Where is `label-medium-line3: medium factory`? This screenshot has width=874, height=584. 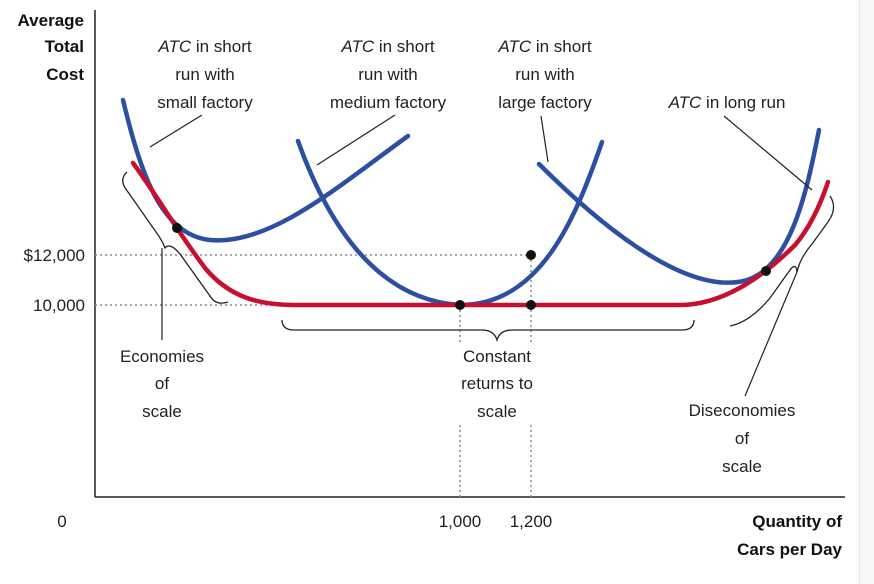 label-medium-line3: medium factory is located at coordinates (388, 102).